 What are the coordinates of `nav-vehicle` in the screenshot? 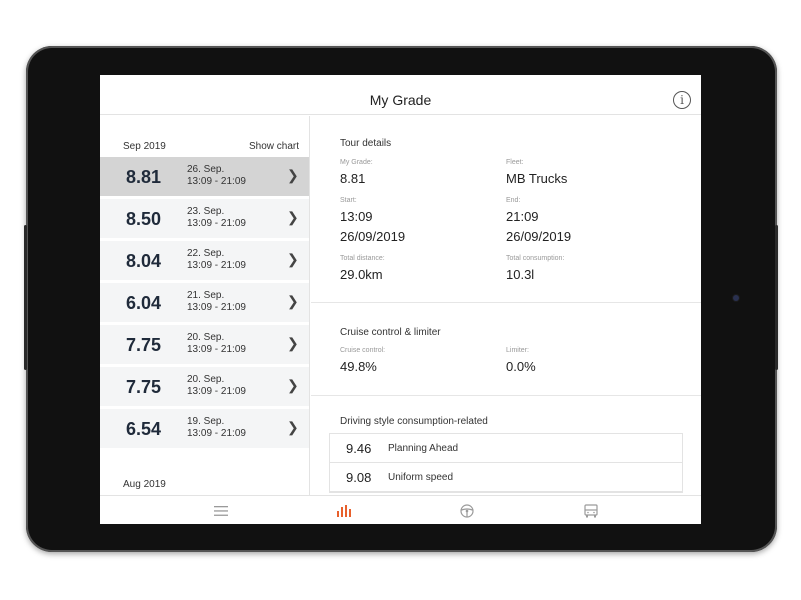 It's located at (591, 510).